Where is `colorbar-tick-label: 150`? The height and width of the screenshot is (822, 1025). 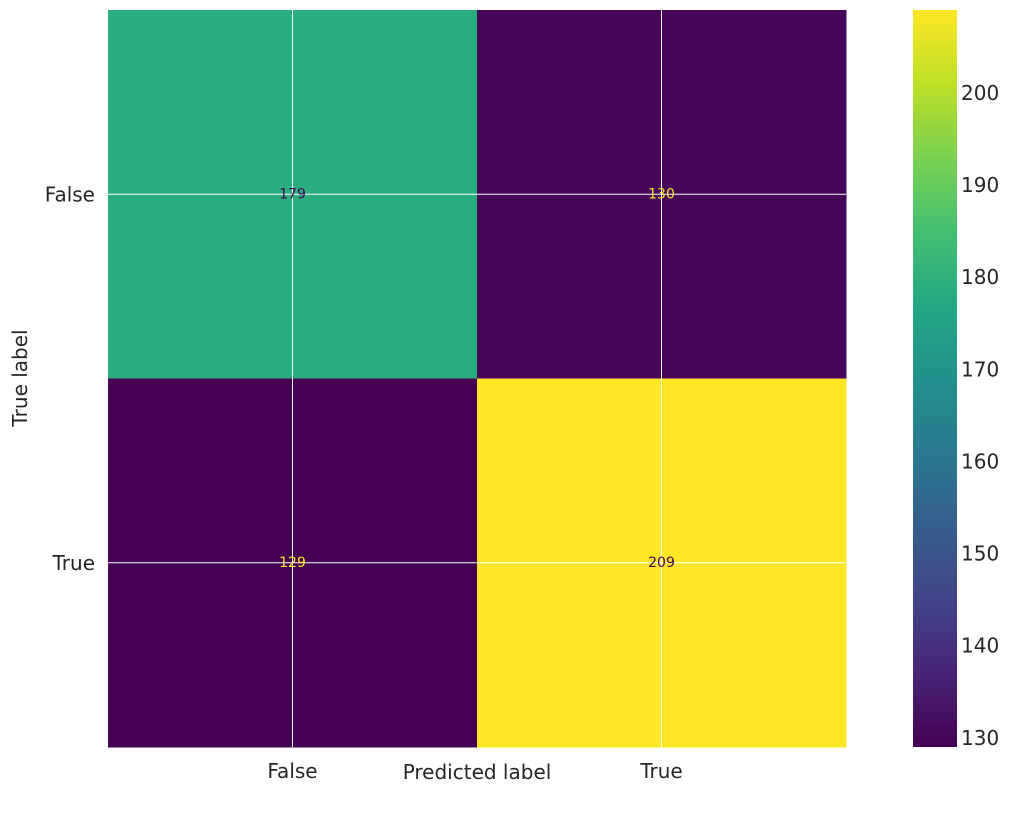 colorbar-tick-label: 150 is located at coordinates (980, 554).